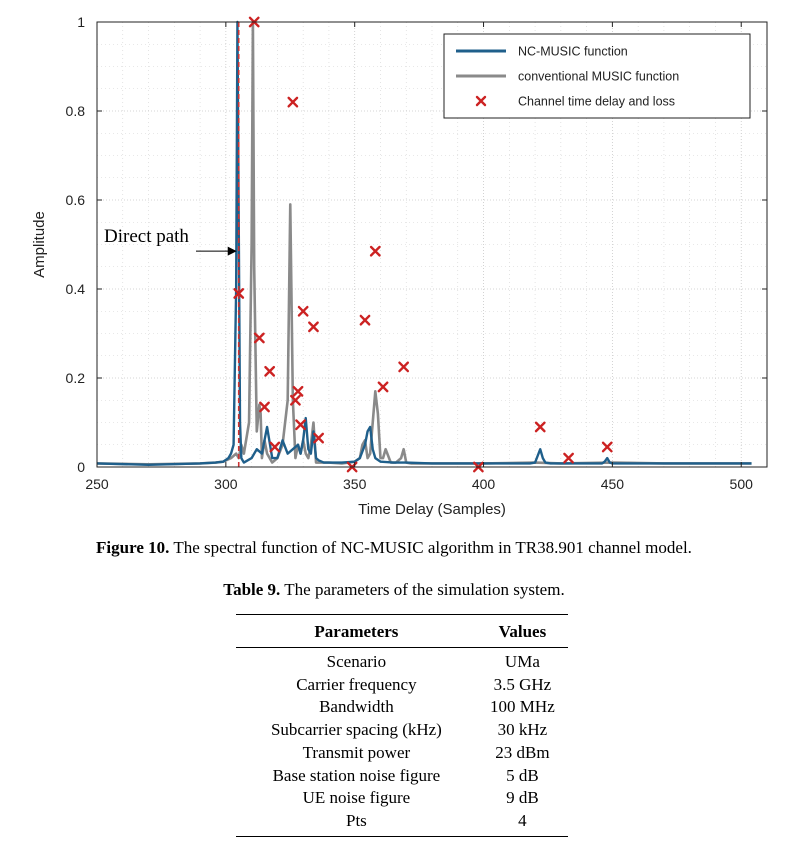  Describe the element at coordinates (598, 77) in the screenshot. I see `legend-conventional-music-label: conventional MUSIC function` at that location.